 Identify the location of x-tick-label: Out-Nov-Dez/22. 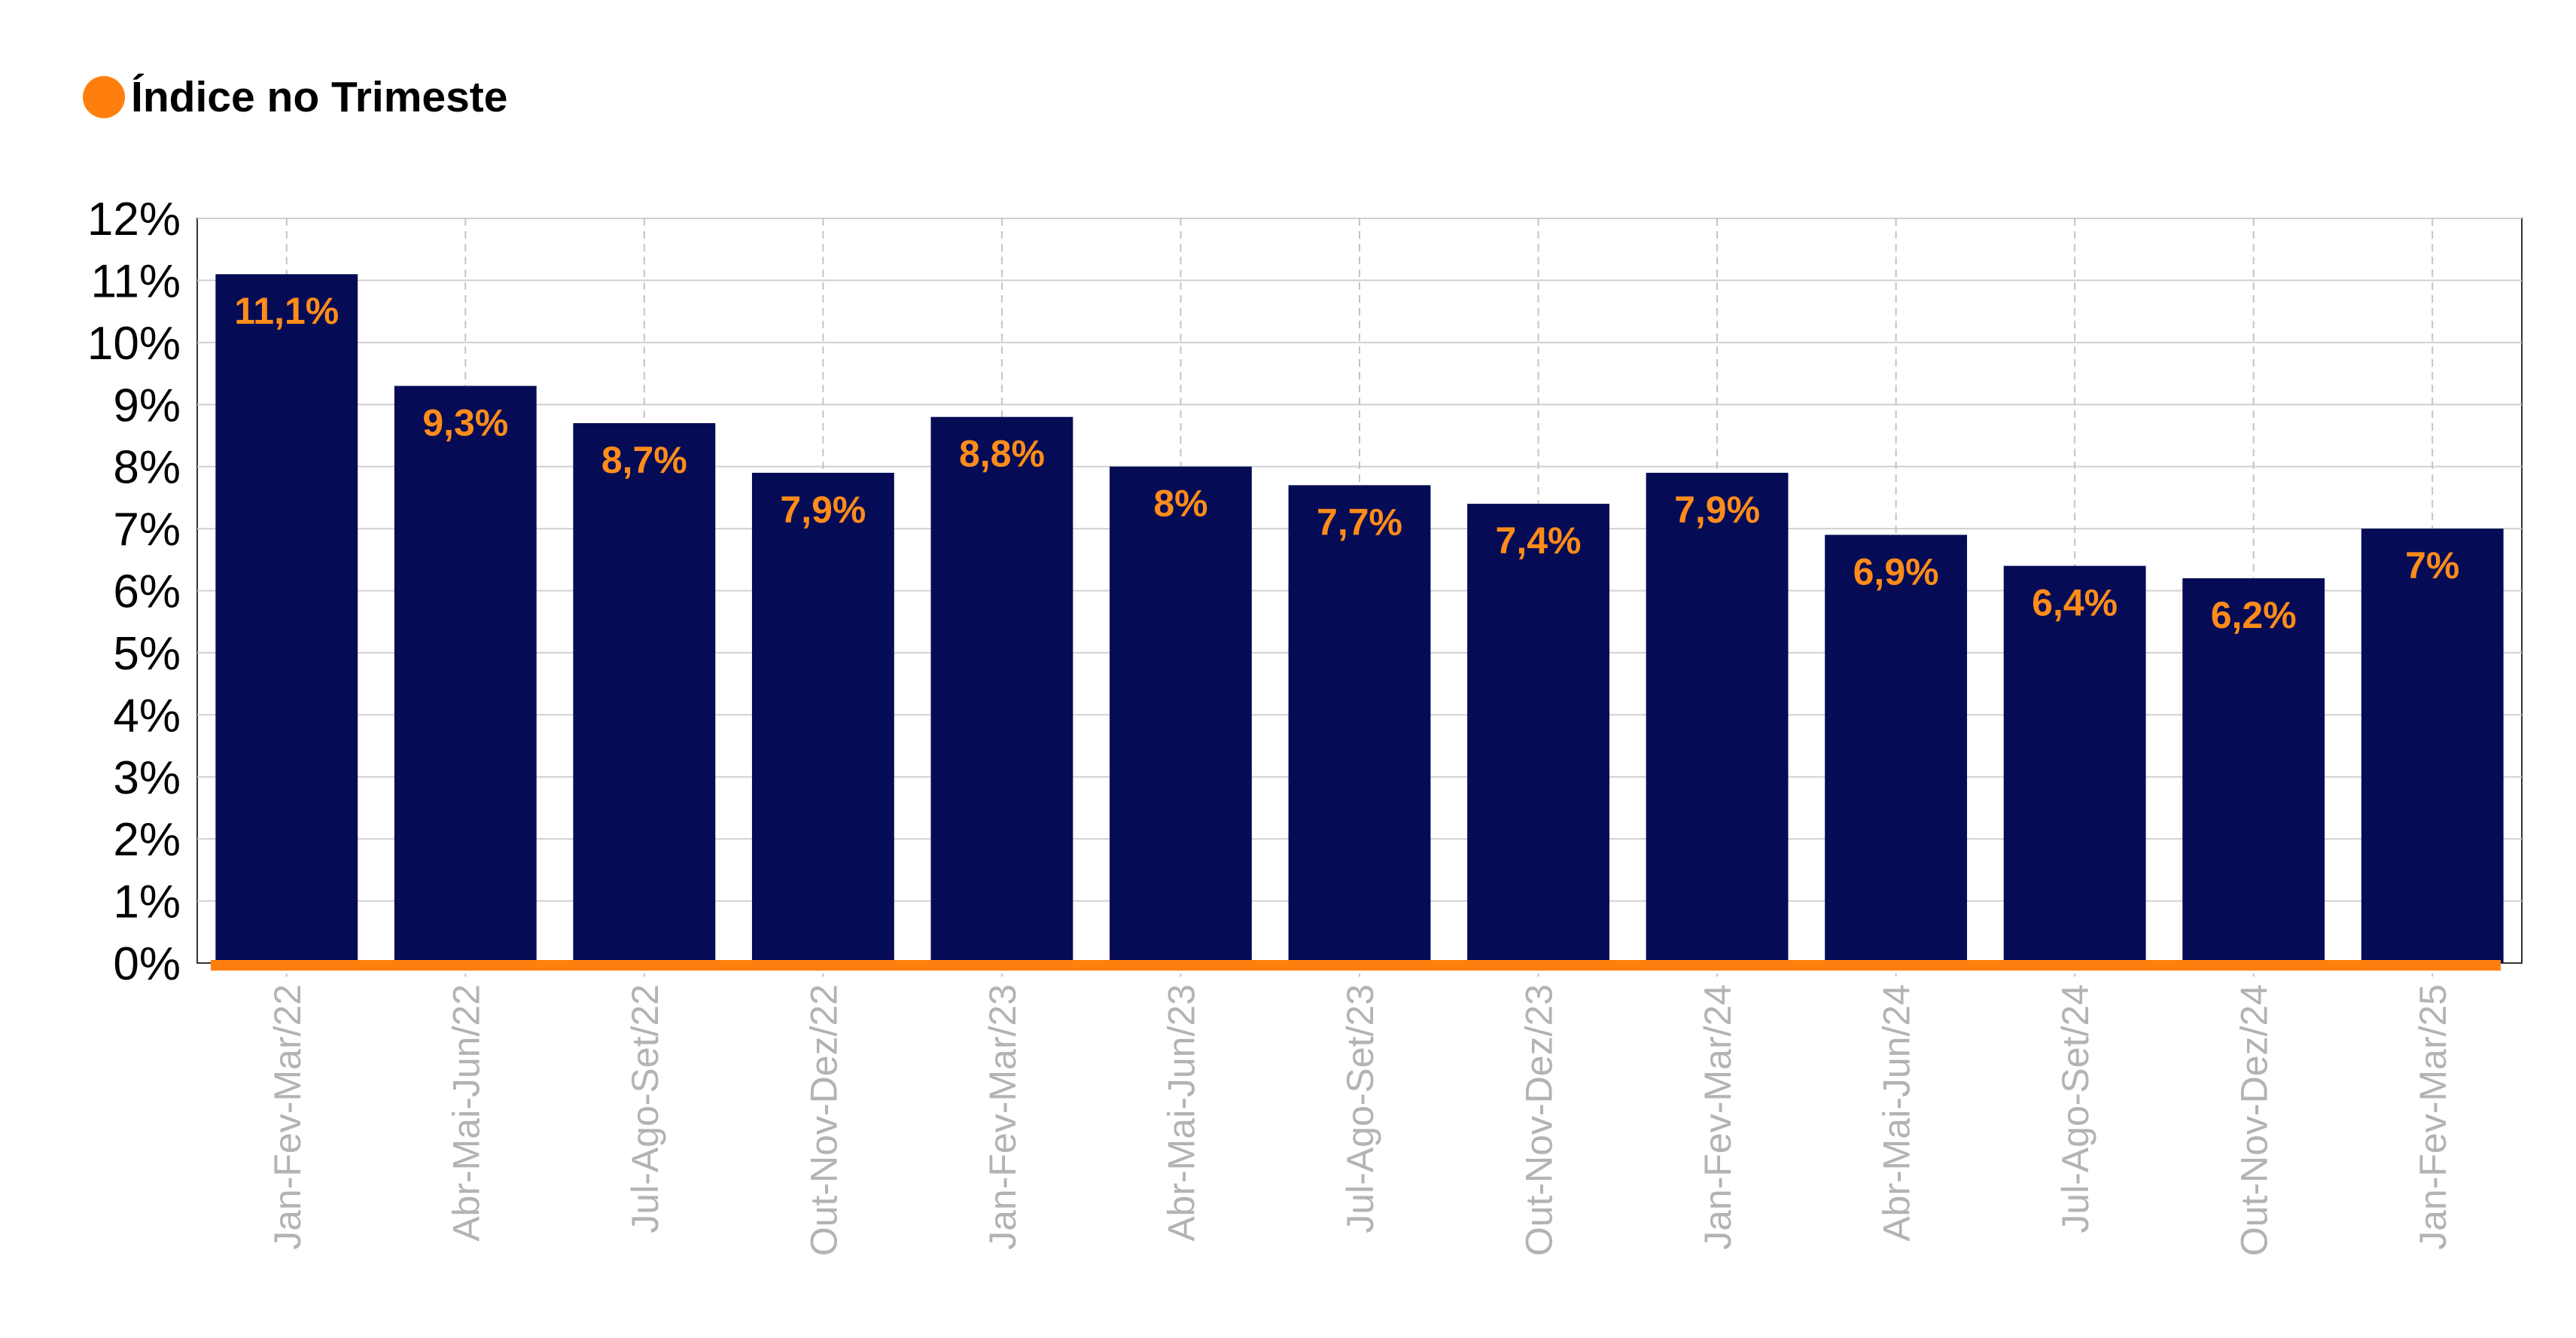
(824, 1120).